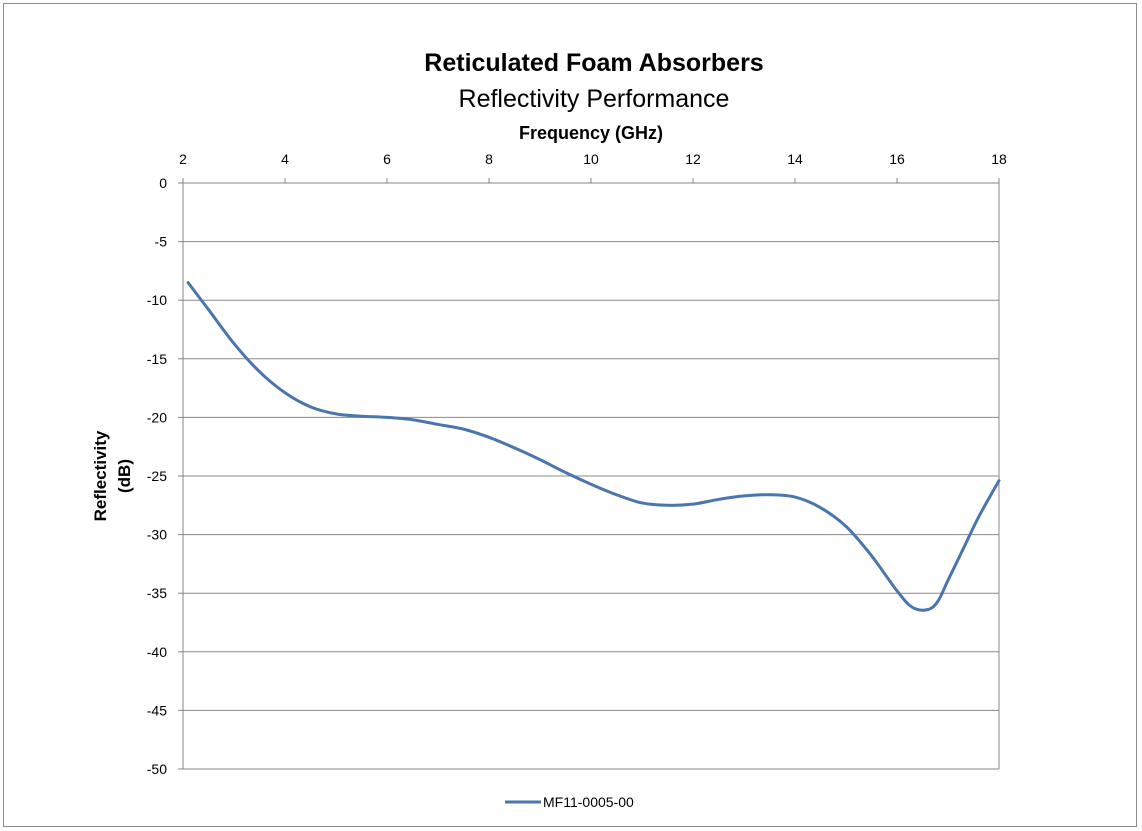 The height and width of the screenshot is (831, 1142). I want to click on x-tick-label: 14, so click(795, 159).